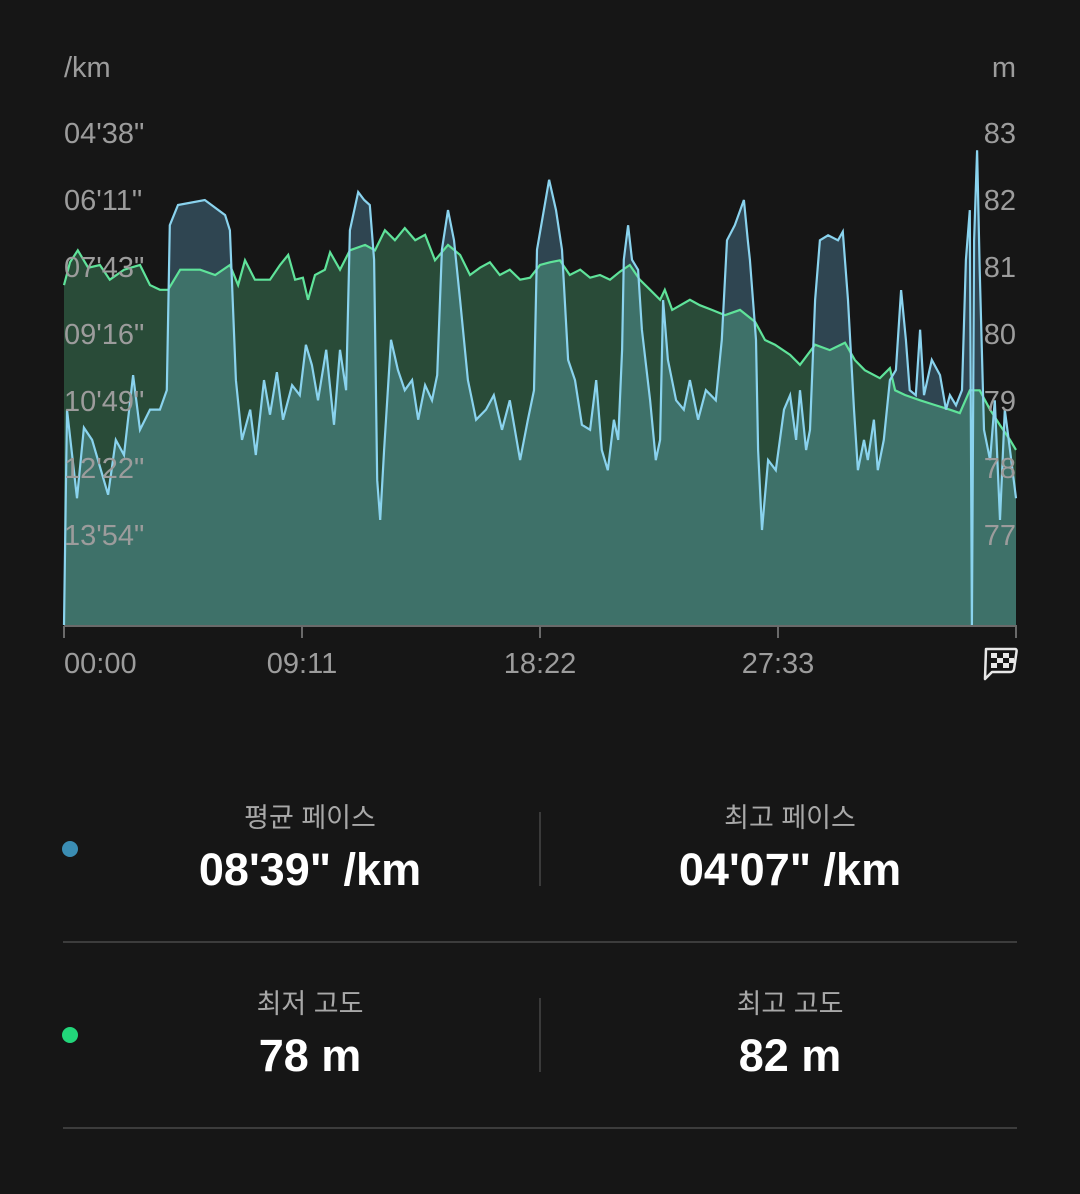 The width and height of the screenshot is (1080, 1194). I want to click on altitude-stats-row: 최저 고도 78 m 최고 고도 82 m, so click(540, 1051).